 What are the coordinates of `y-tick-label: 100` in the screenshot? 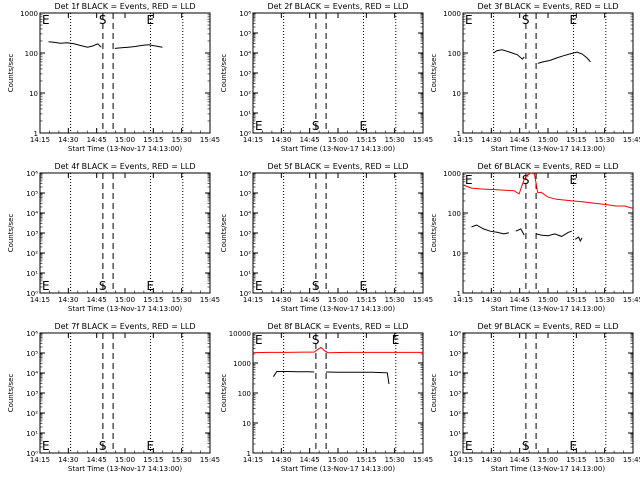 It's located at (31, 54).